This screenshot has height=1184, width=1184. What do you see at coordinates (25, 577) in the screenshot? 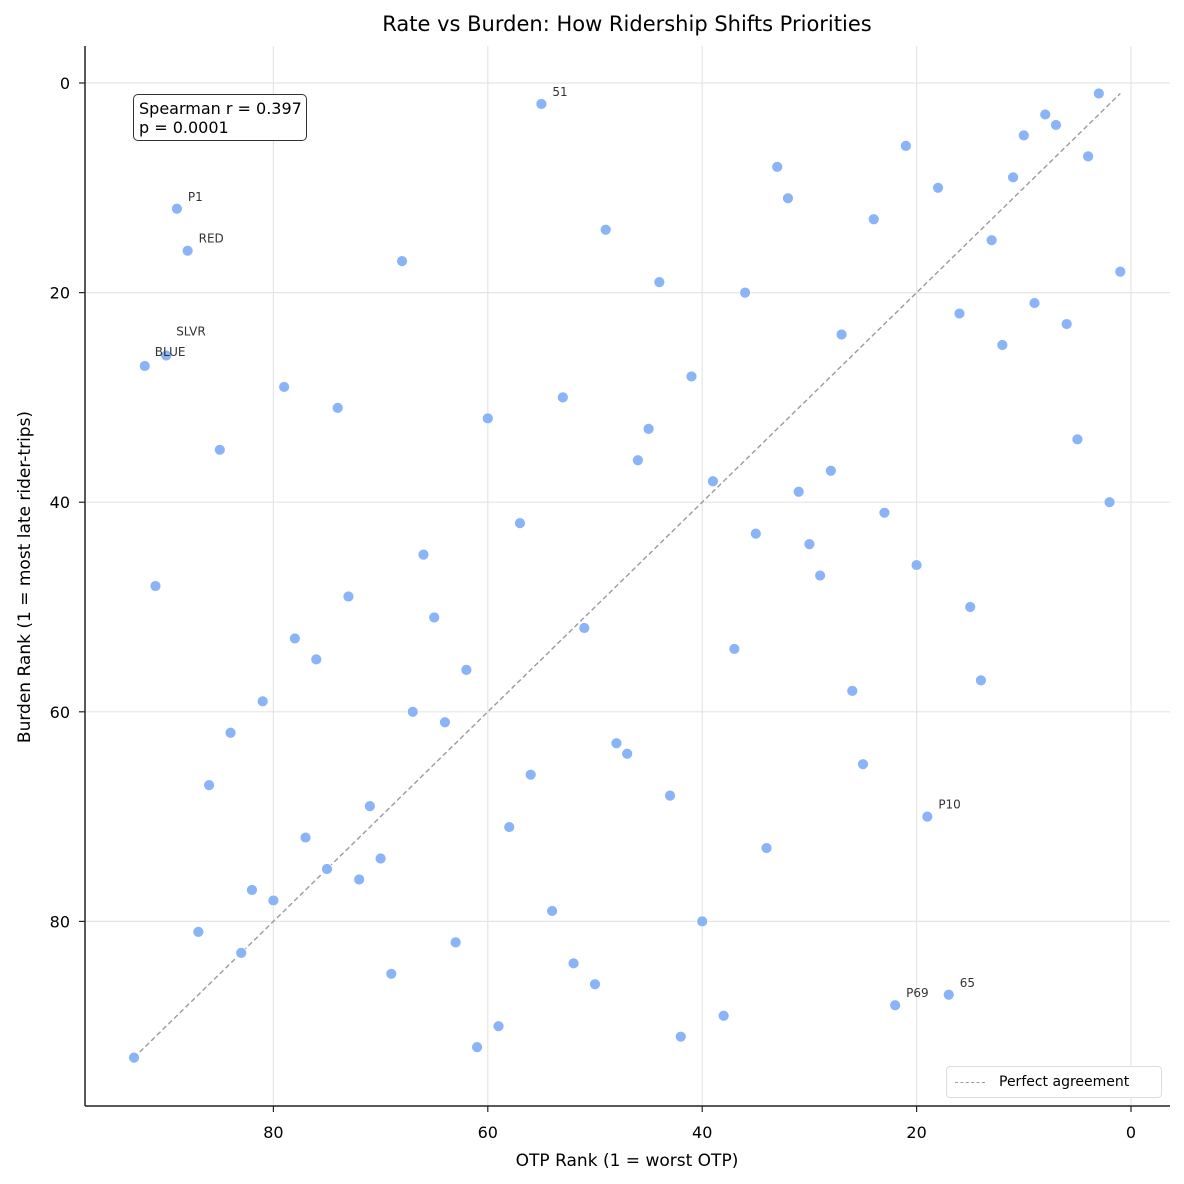
I see `y-axis-label: Burden Rank (1 = most late rider-trips)` at bounding box center [25, 577].